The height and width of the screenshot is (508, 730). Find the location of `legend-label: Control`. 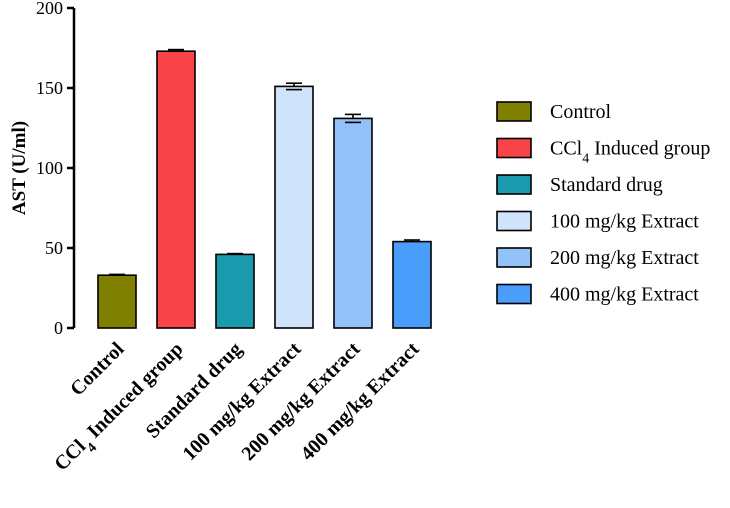

legend-label: Control is located at coordinates (581, 112).